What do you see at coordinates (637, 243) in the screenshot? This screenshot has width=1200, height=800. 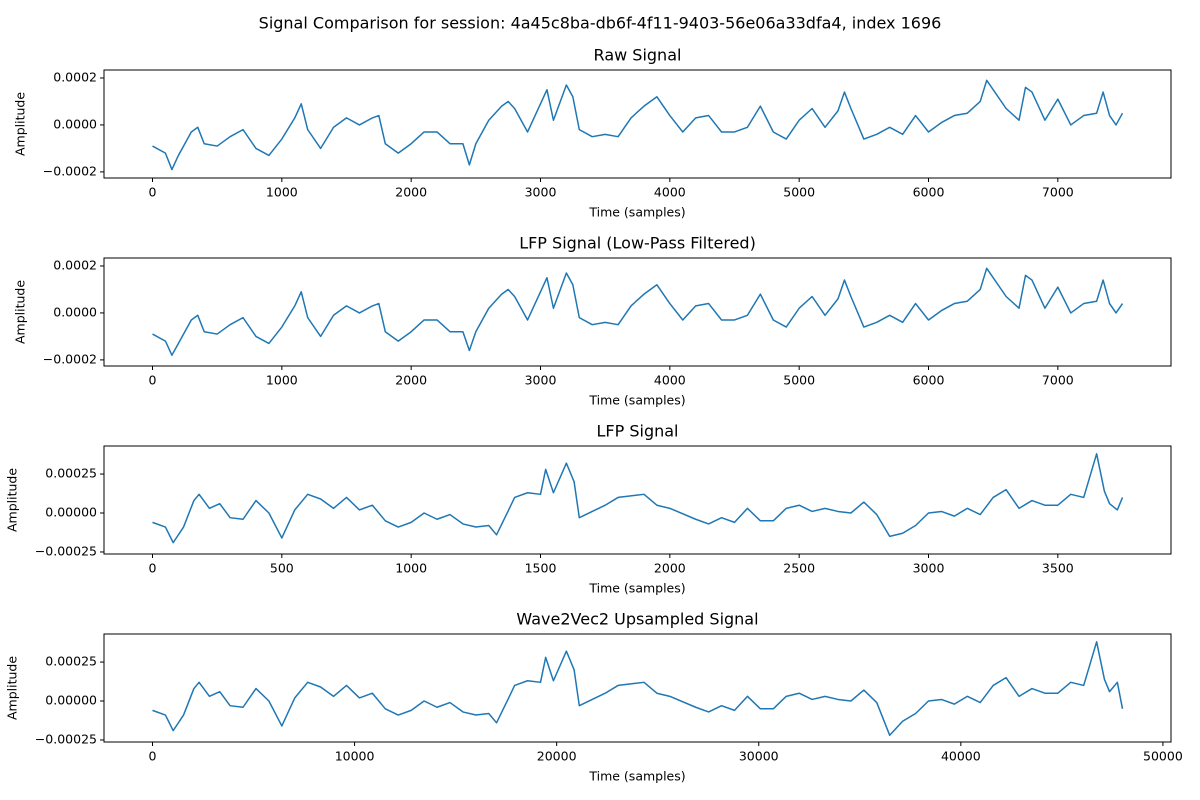 I see `axes-title: LFP Signal (Low-Pass Filtered)` at bounding box center [637, 243].